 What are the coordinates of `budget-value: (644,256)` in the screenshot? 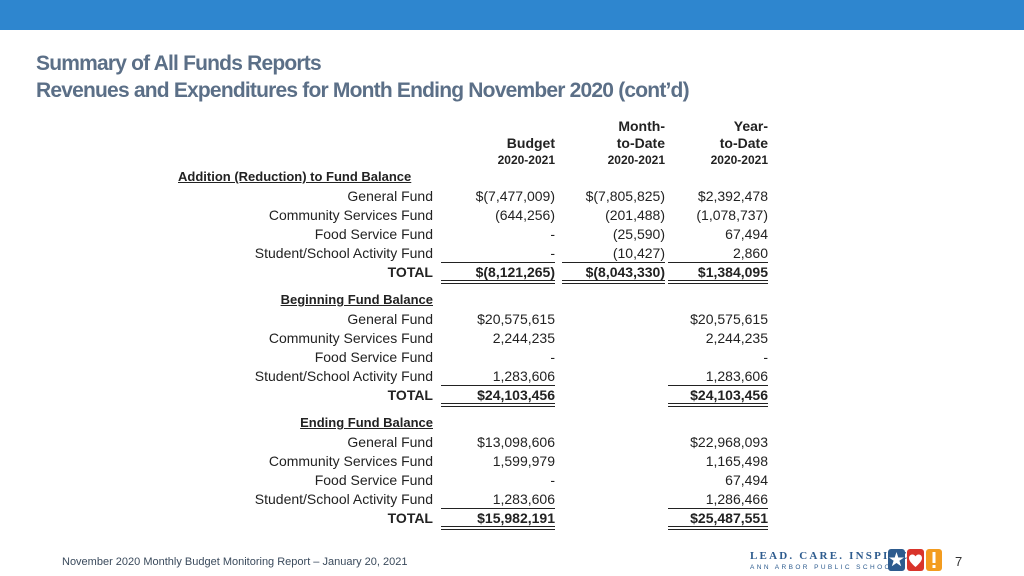 It's located at (525, 215).